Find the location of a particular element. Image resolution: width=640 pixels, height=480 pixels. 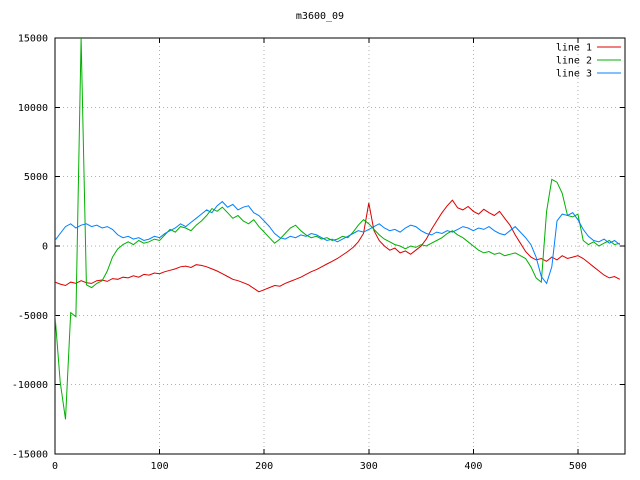

legend-label: line 3 is located at coordinates (574, 74).